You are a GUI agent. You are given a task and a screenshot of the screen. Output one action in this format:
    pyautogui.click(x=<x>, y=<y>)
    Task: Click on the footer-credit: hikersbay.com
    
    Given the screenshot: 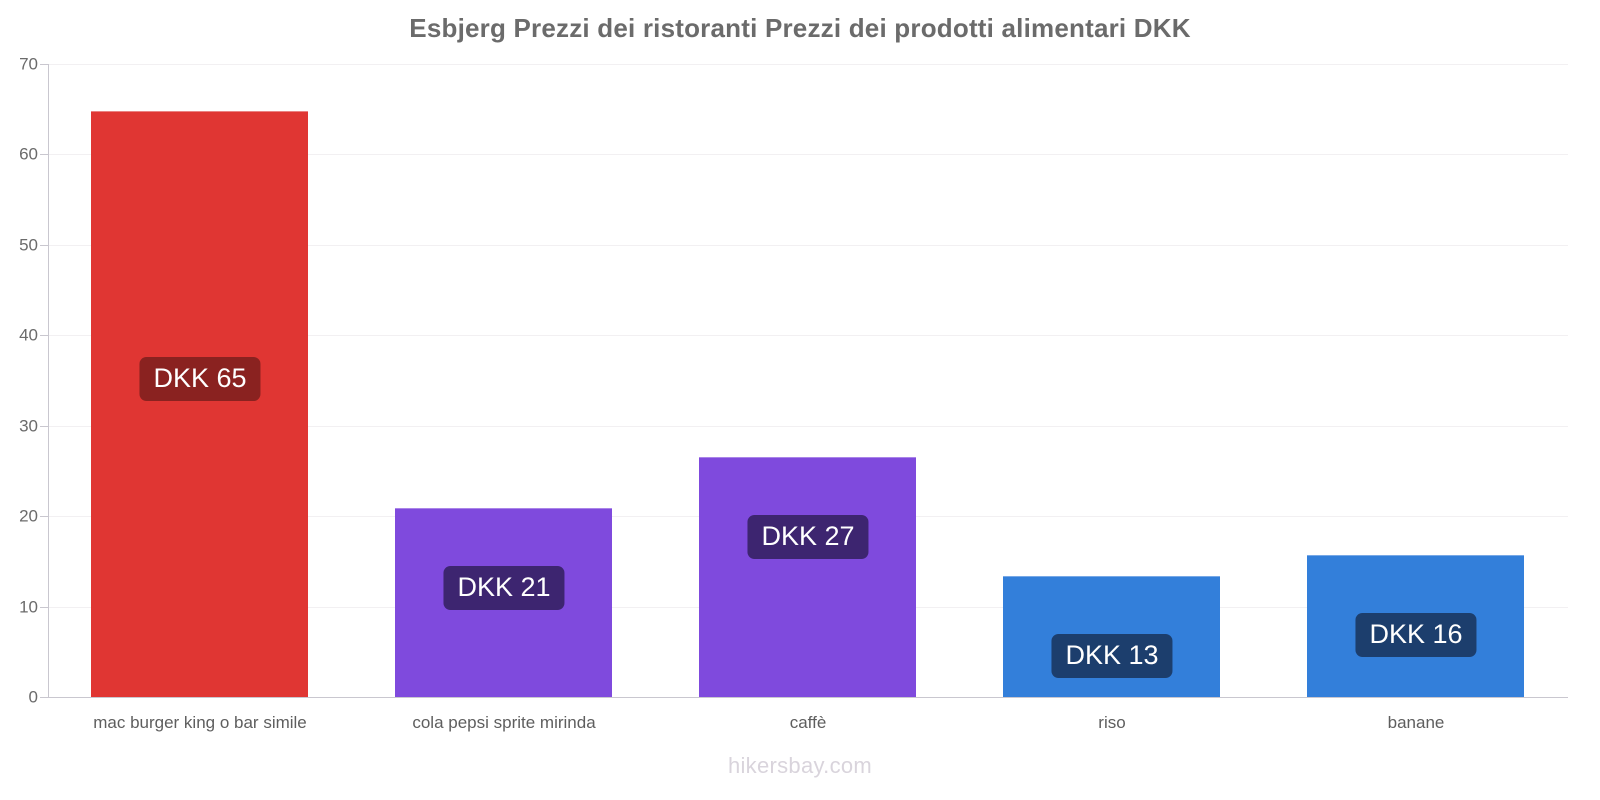 What is the action you would take?
    pyautogui.click(x=800, y=765)
    